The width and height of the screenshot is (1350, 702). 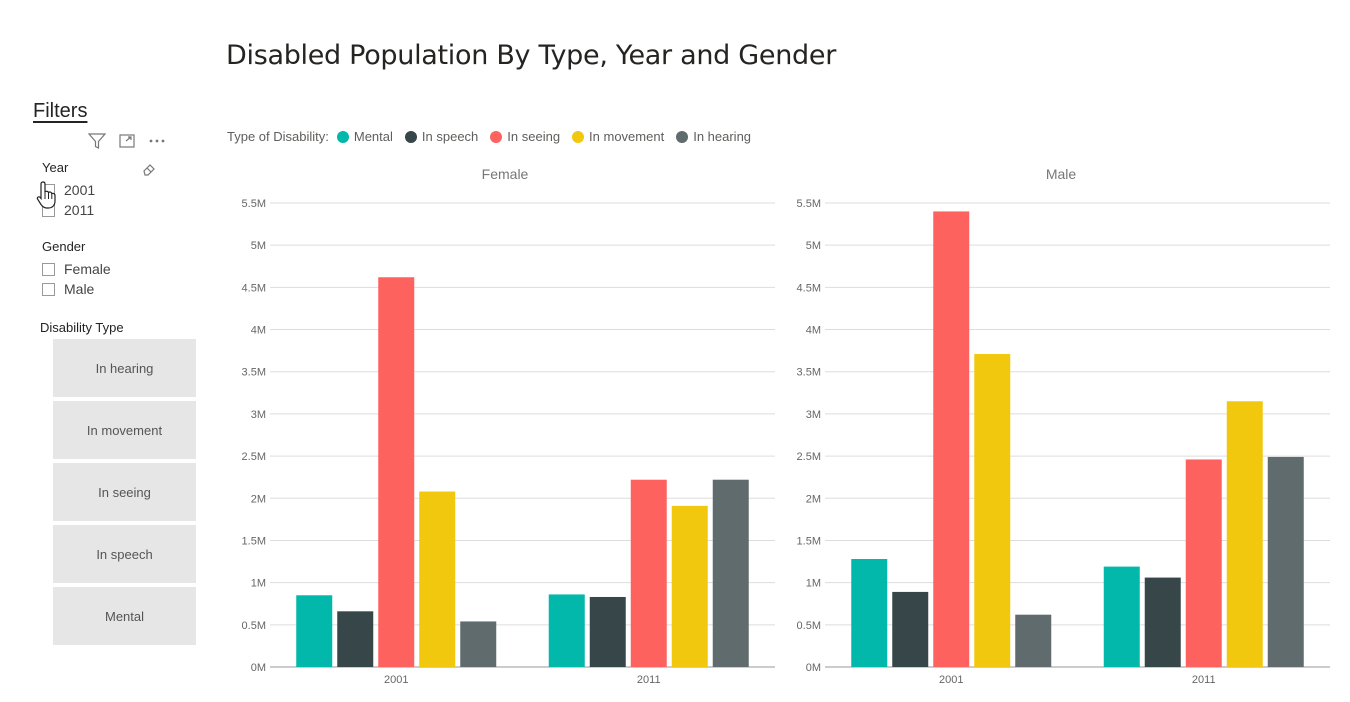 I want to click on legend-item-in-hearing: In hearing, so click(x=713, y=136).